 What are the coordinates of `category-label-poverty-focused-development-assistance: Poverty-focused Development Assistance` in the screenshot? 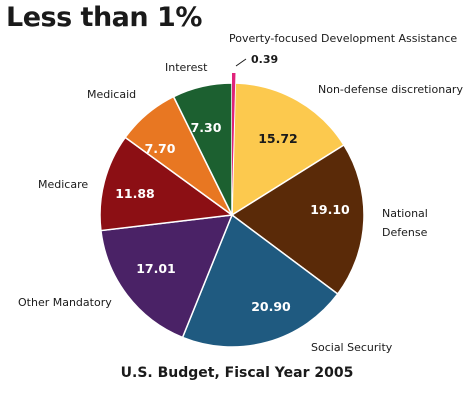 It's located at (343, 38).